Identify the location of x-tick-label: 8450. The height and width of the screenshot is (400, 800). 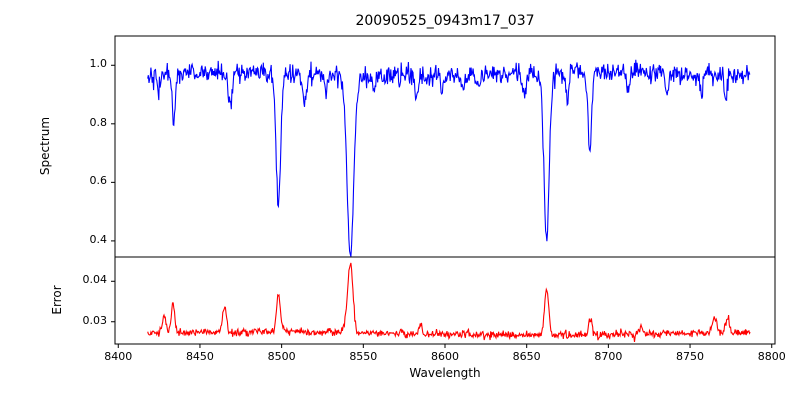
(199, 356).